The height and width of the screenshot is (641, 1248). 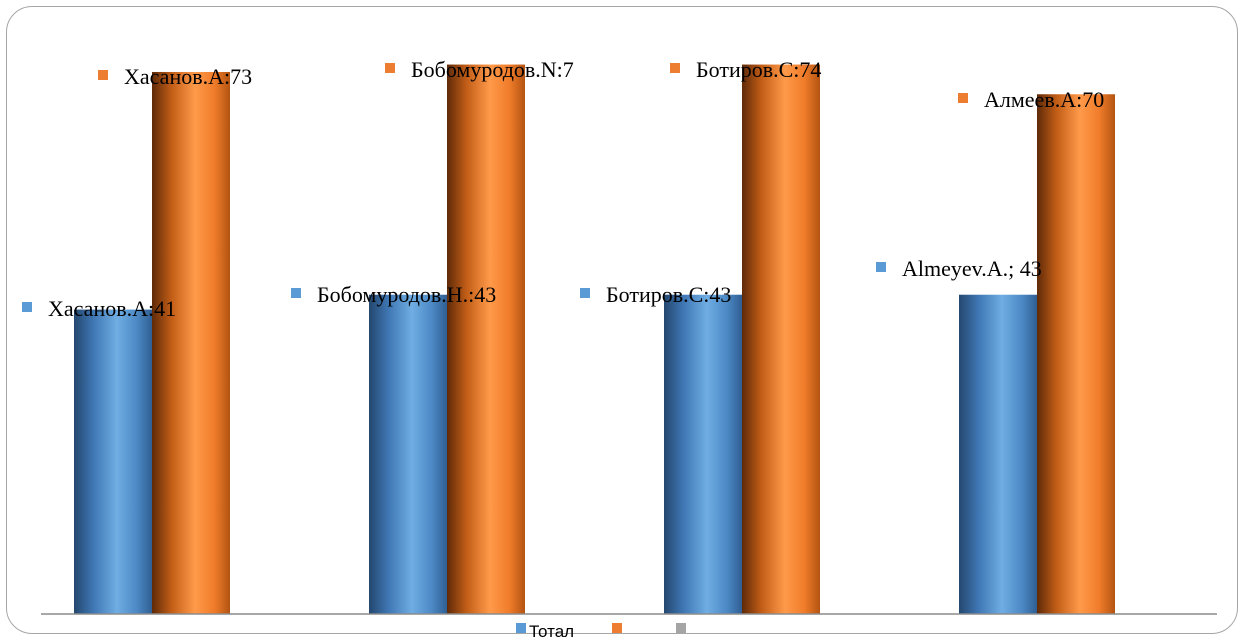 I want to click on bar-series2-category1, so click(x=191, y=343).